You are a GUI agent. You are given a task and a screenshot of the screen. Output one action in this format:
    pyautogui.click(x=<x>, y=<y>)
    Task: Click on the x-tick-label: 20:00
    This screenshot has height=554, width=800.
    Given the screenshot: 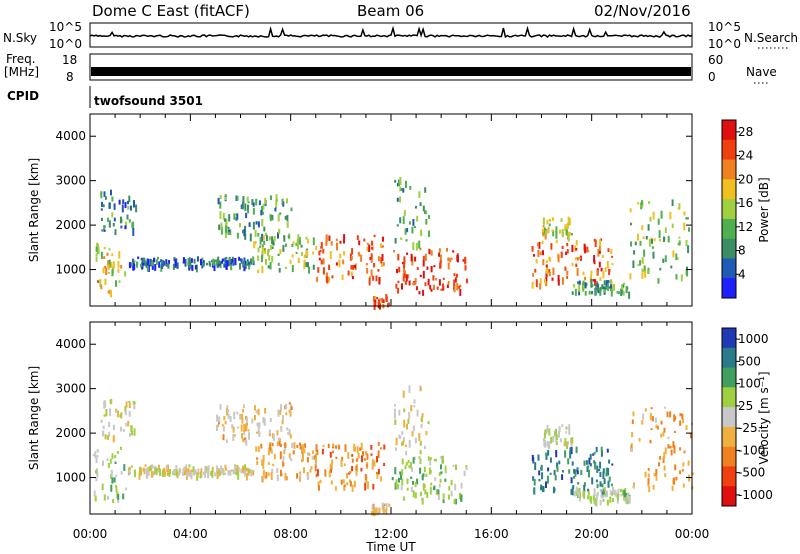 What is the action you would take?
    pyautogui.click(x=591, y=534)
    